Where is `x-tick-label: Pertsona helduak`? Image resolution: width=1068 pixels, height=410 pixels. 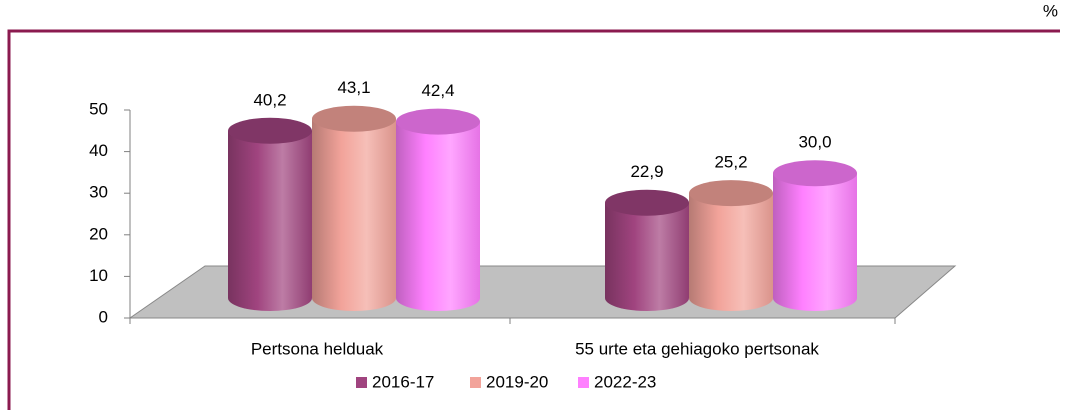 x-tick-label: Pertsona helduak is located at coordinates (317, 348).